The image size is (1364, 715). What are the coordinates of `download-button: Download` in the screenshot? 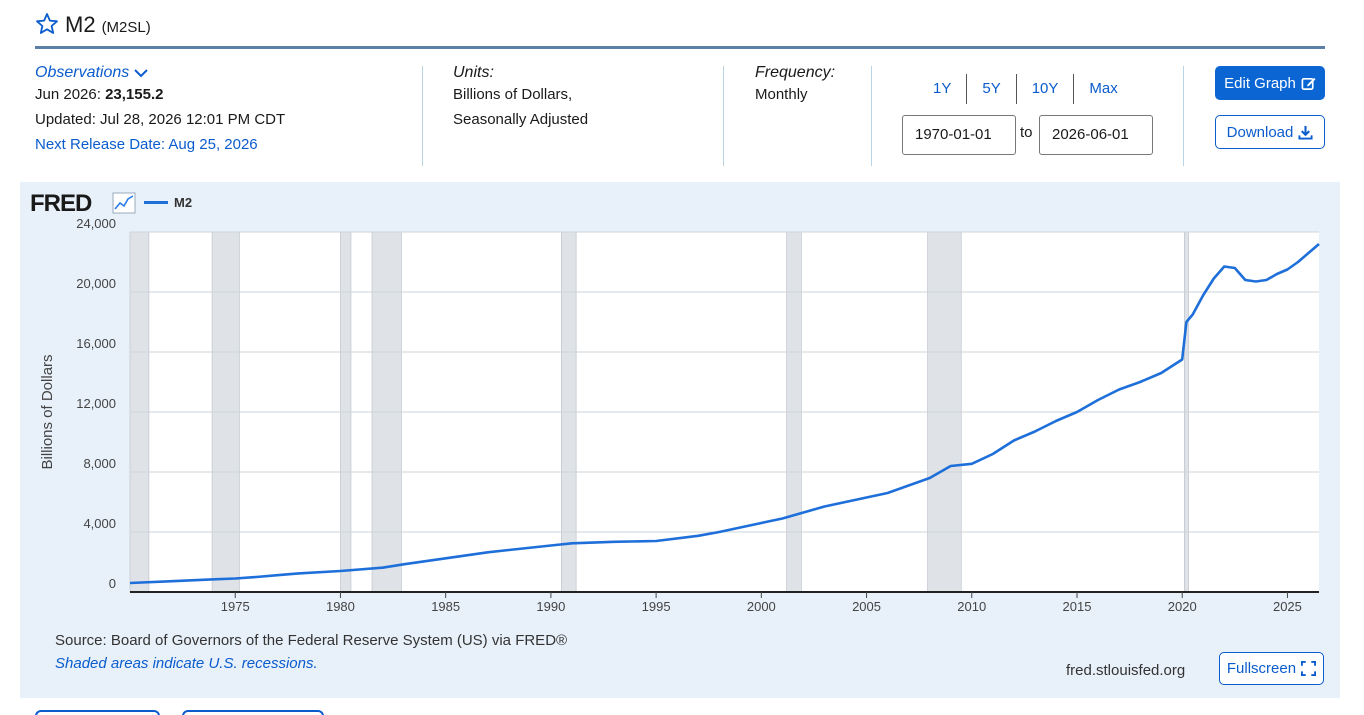 It's located at (1270, 132).